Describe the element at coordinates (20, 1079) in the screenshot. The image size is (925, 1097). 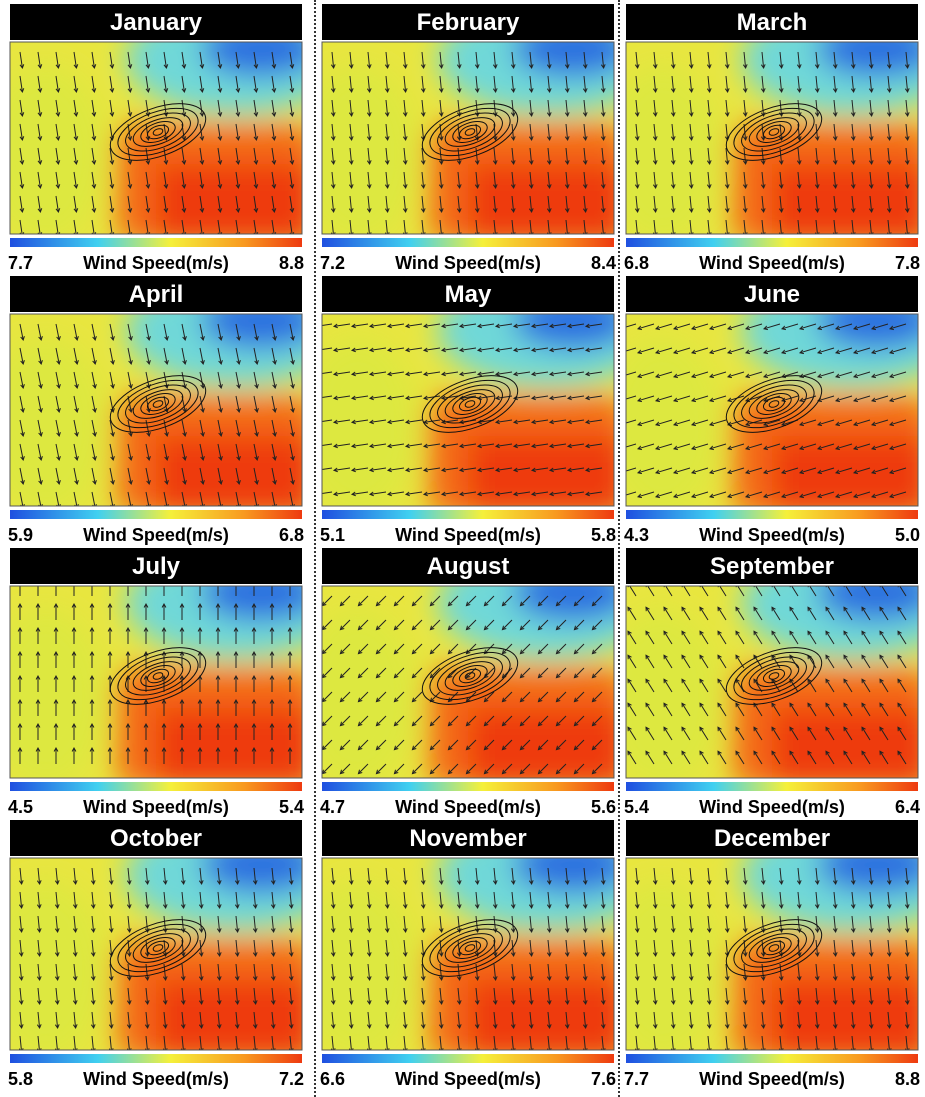
I see `colorbar-min: 5.8` at that location.